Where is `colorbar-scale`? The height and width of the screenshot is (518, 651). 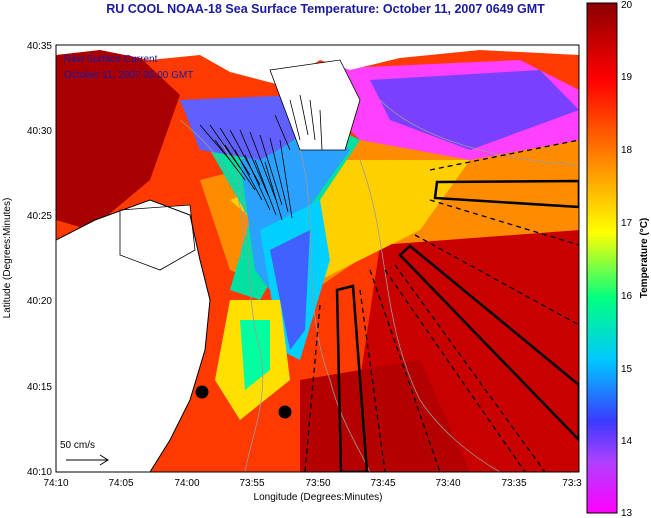
colorbar-scale is located at coordinates (602, 258).